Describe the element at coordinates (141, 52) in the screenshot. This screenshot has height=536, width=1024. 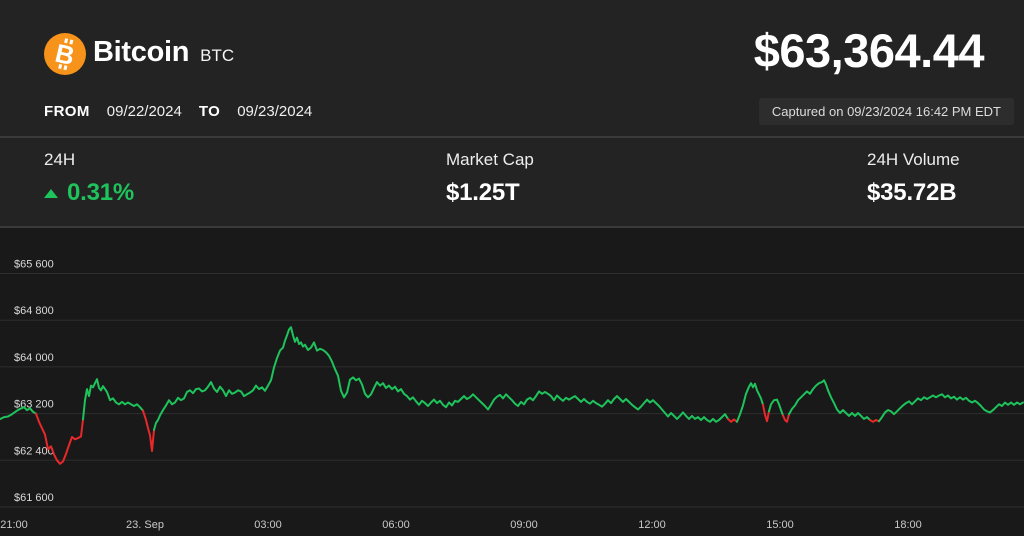
I see `coin-name: Bitcoin` at that location.